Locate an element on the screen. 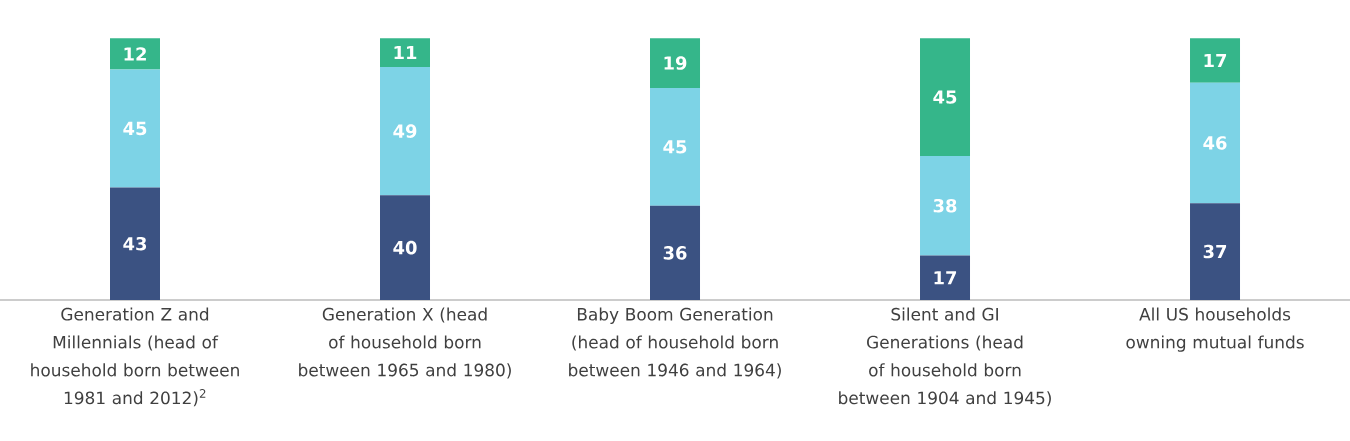 This screenshot has height=441, width=1350. data-label: 49 is located at coordinates (405, 131).